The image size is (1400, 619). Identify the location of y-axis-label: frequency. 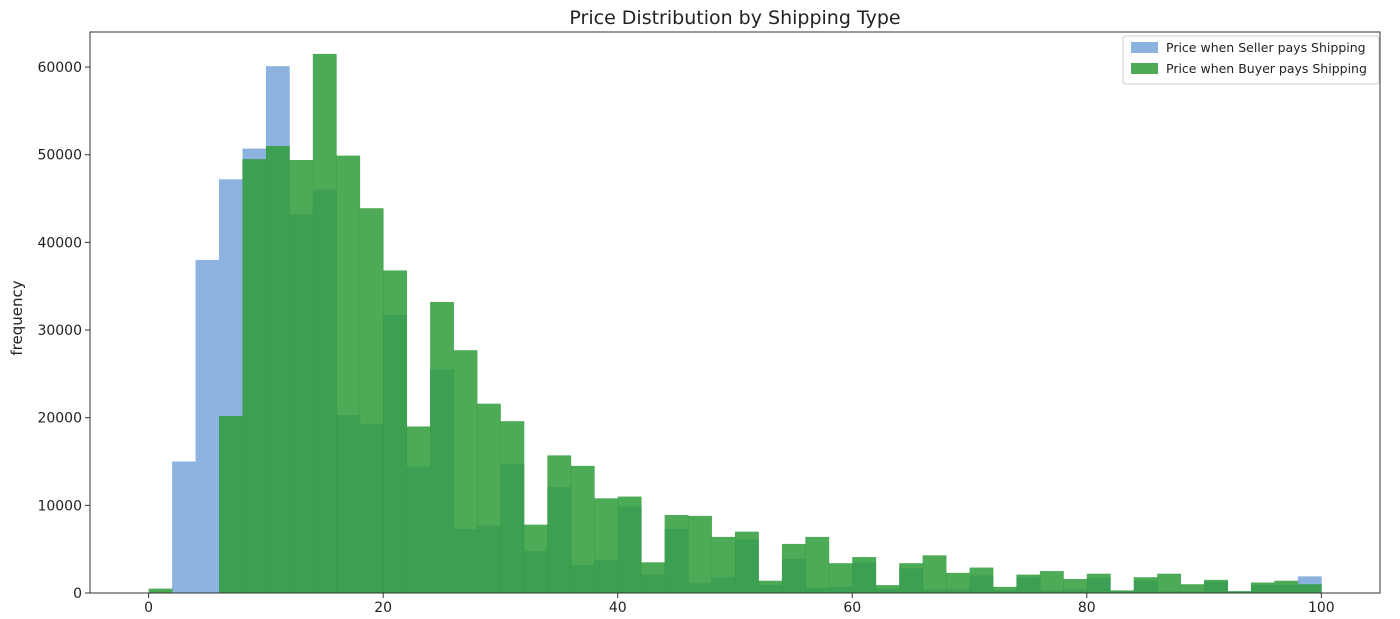
(17, 317).